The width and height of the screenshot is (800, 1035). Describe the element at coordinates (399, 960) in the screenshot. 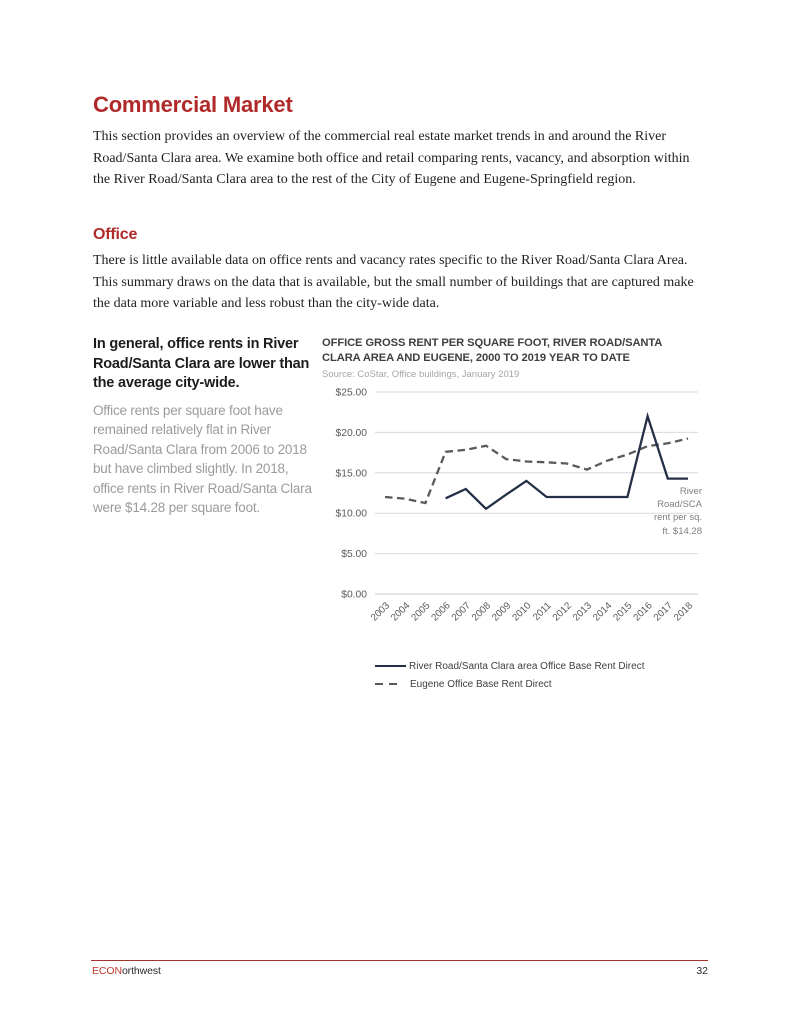

I see `footer-divider` at that location.